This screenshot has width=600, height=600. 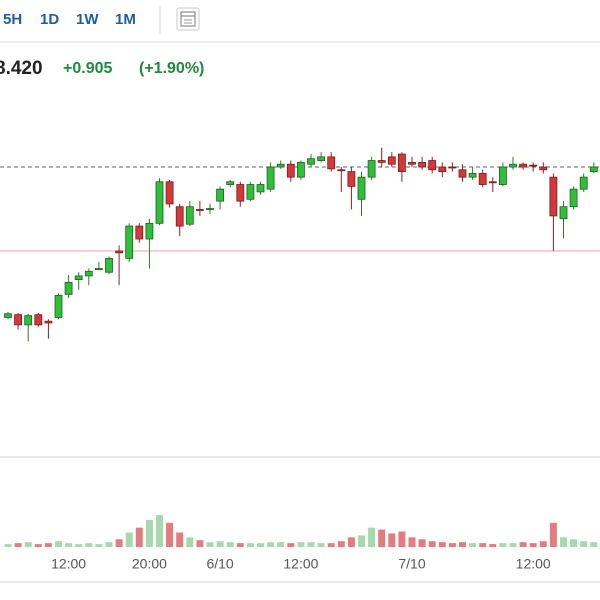 I want to click on icon-body, so click(x=188, y=19).